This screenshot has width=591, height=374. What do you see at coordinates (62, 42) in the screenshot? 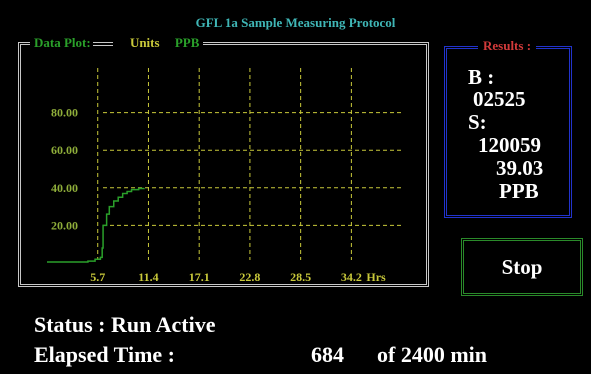
I see `data-plot-label: Data Plot:` at bounding box center [62, 42].